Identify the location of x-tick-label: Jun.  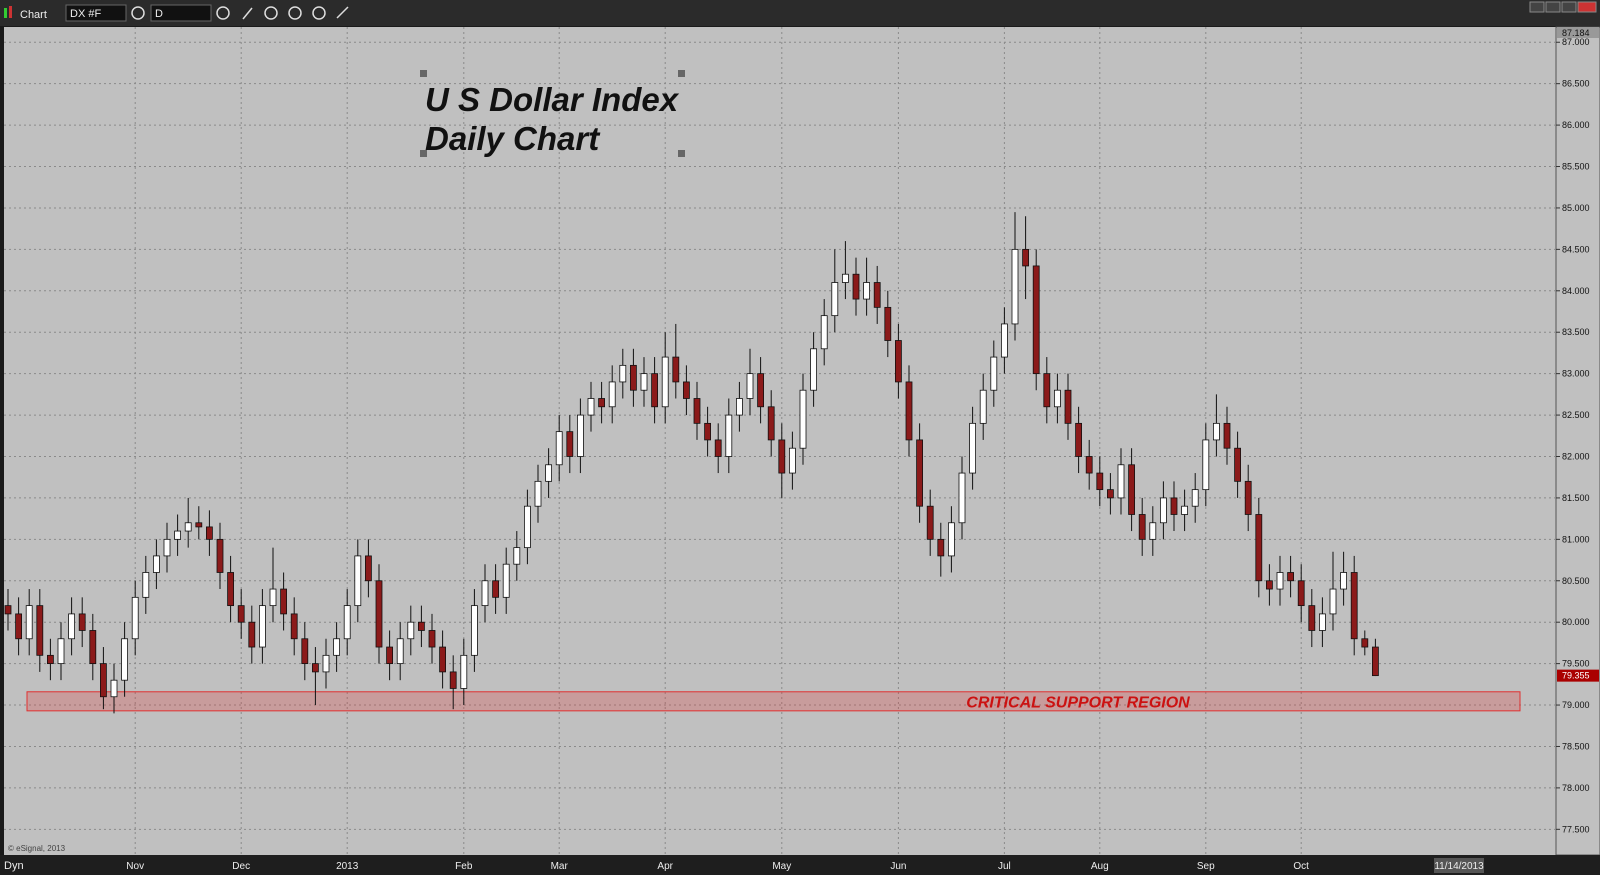
(898, 866).